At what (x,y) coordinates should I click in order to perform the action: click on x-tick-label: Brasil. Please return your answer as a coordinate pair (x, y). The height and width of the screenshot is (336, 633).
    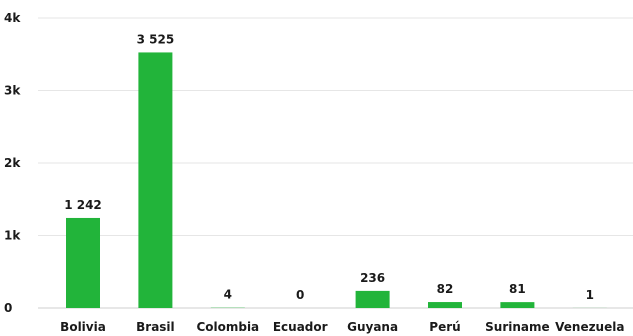
    Looking at the image, I should click on (155, 327).